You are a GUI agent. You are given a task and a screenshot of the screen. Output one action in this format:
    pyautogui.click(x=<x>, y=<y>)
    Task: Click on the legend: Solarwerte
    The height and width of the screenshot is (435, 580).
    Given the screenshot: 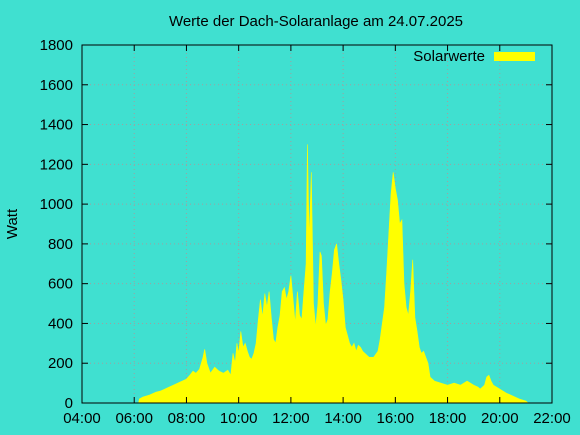 What is the action you would take?
    pyautogui.click(x=474, y=56)
    